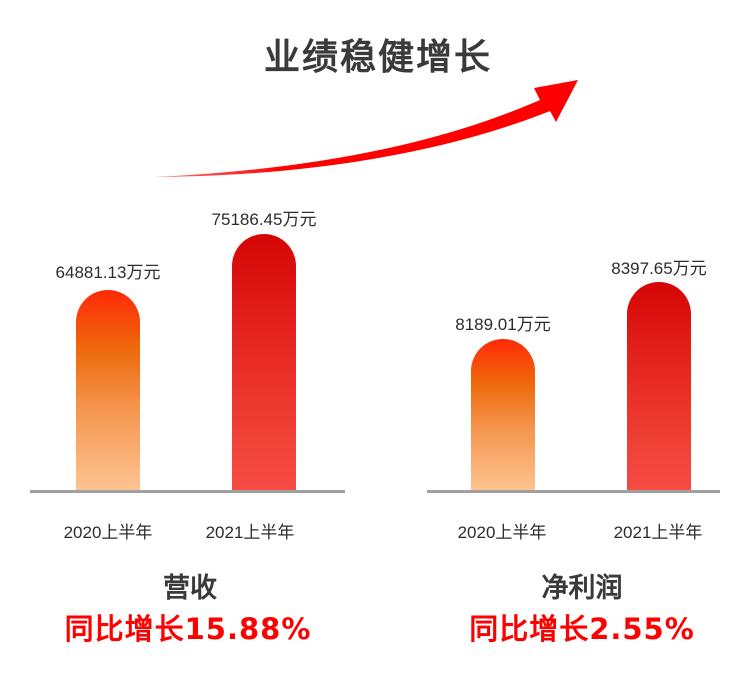 This screenshot has width=756, height=676. What do you see at coordinates (264, 219) in the screenshot?
I see `bar-value-label: 75186.45万元` at bounding box center [264, 219].